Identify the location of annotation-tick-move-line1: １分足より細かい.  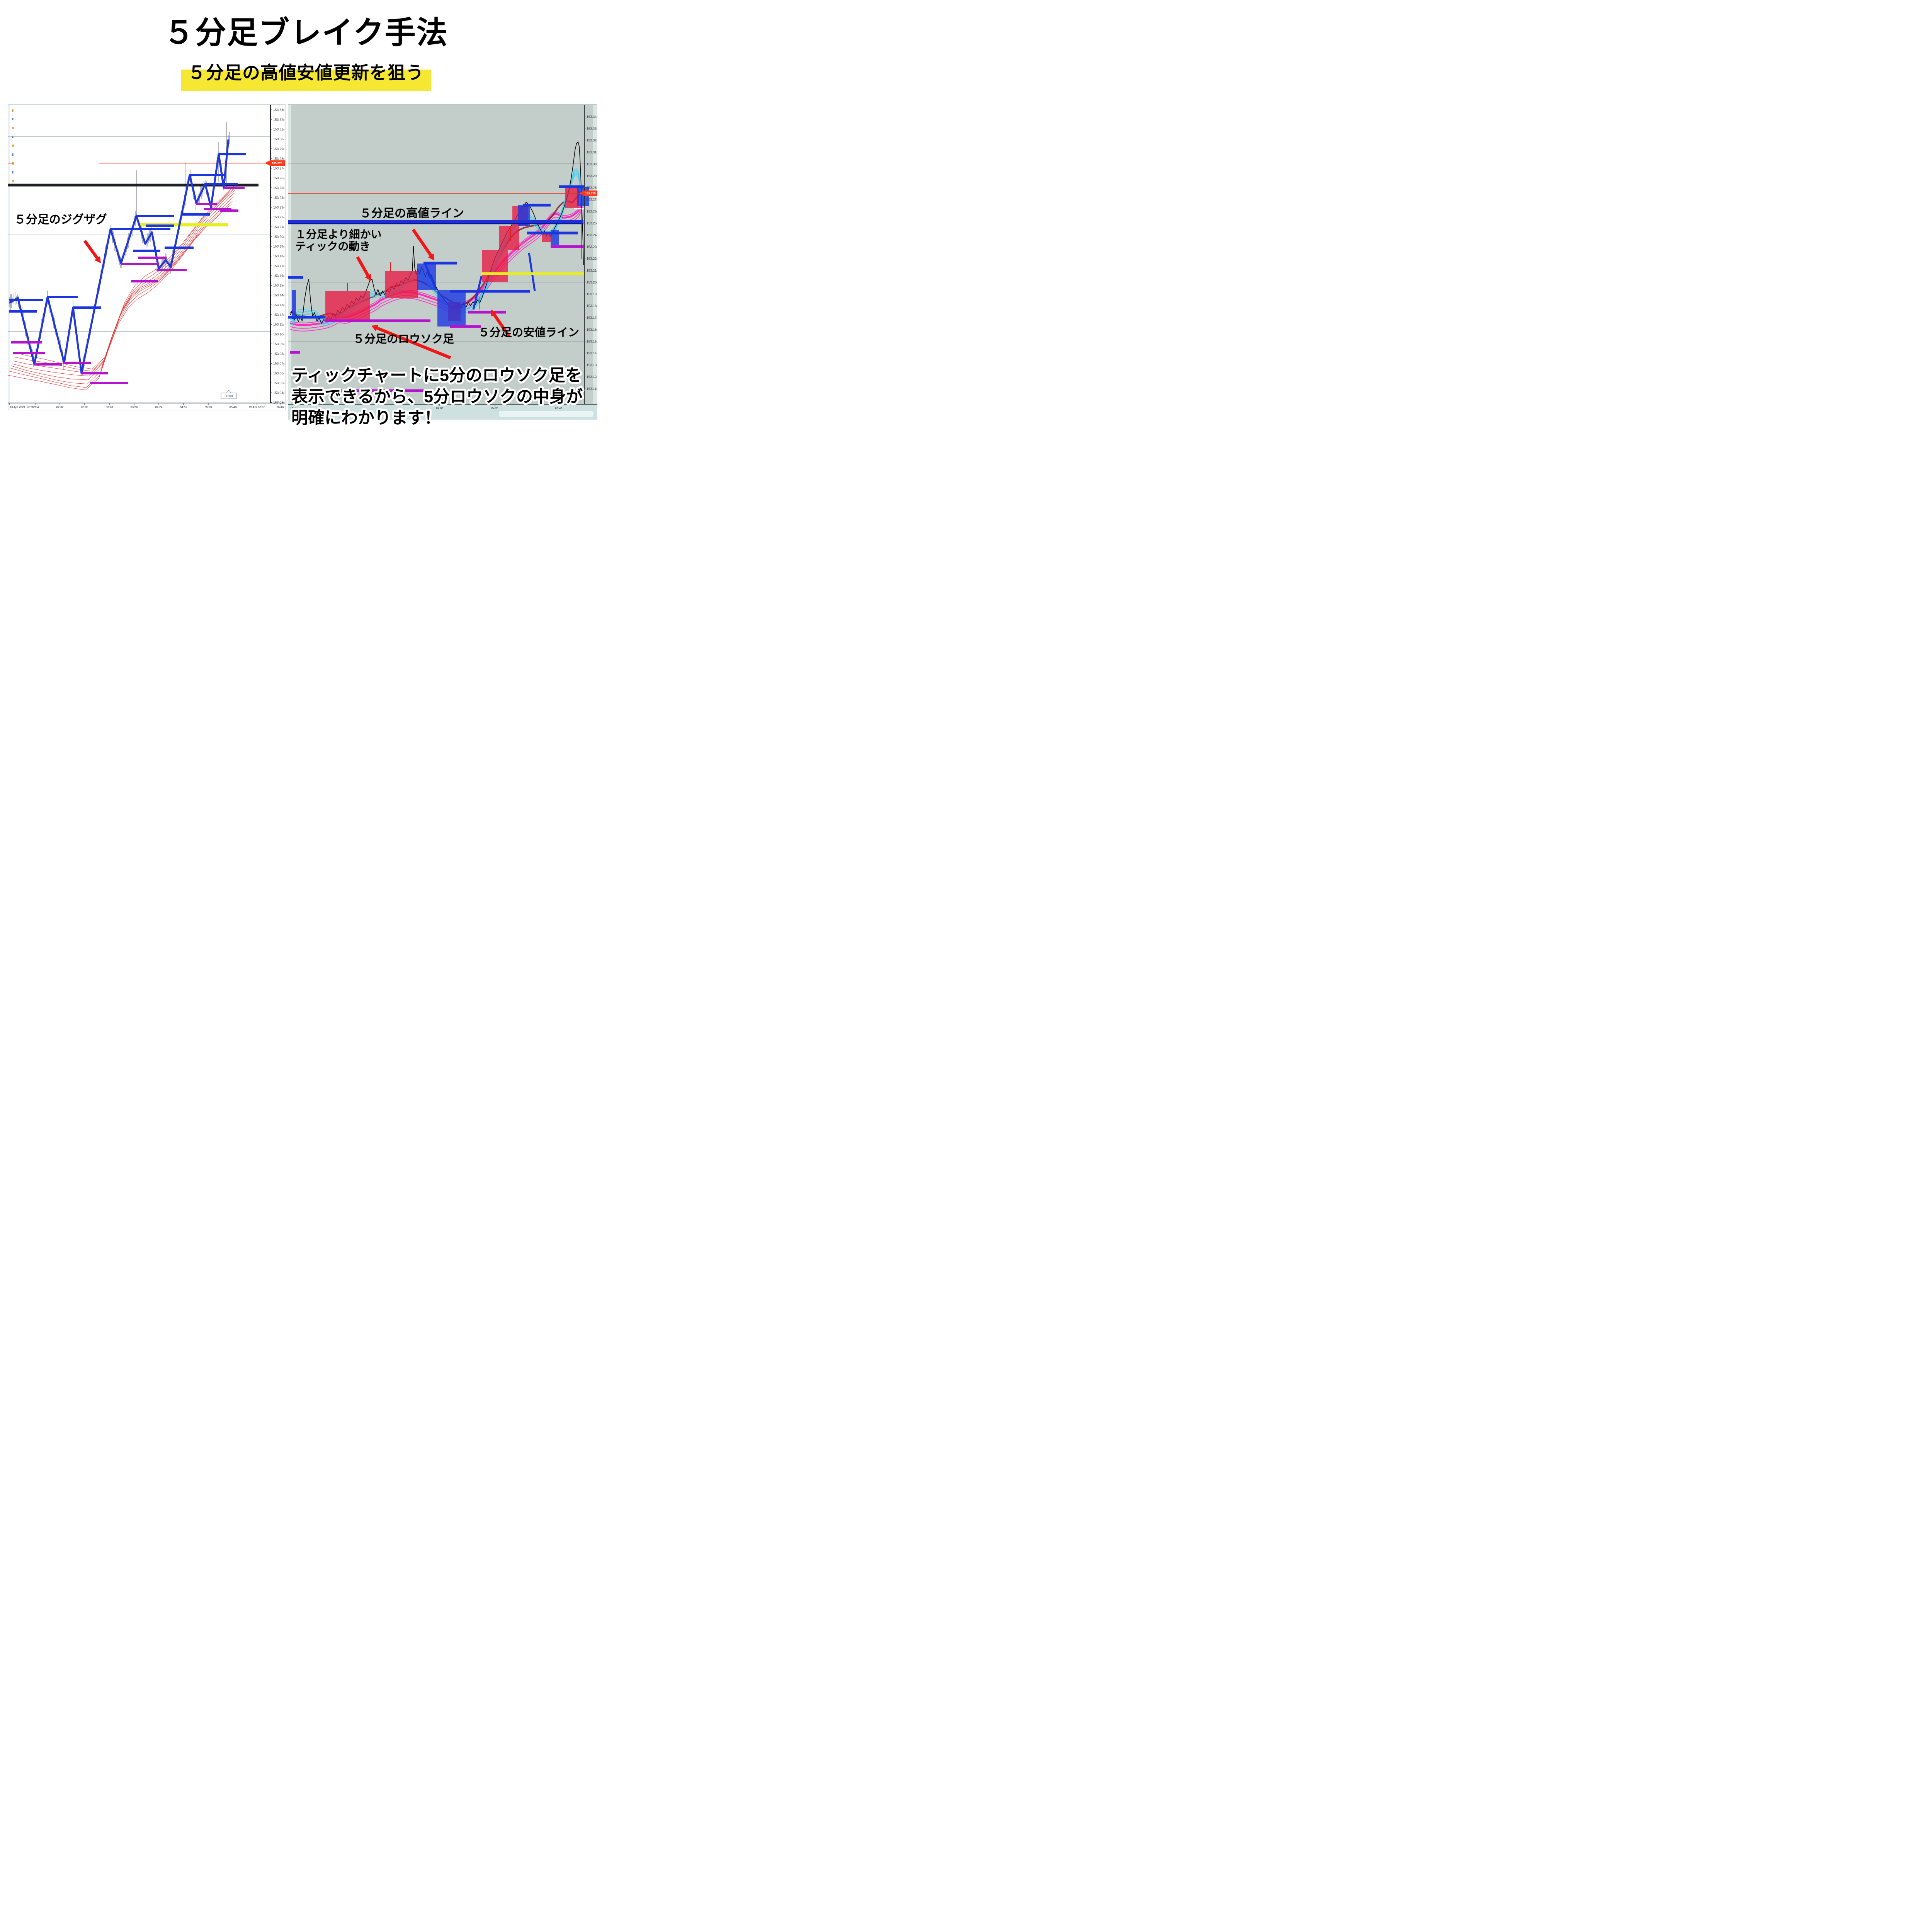
(339, 234).